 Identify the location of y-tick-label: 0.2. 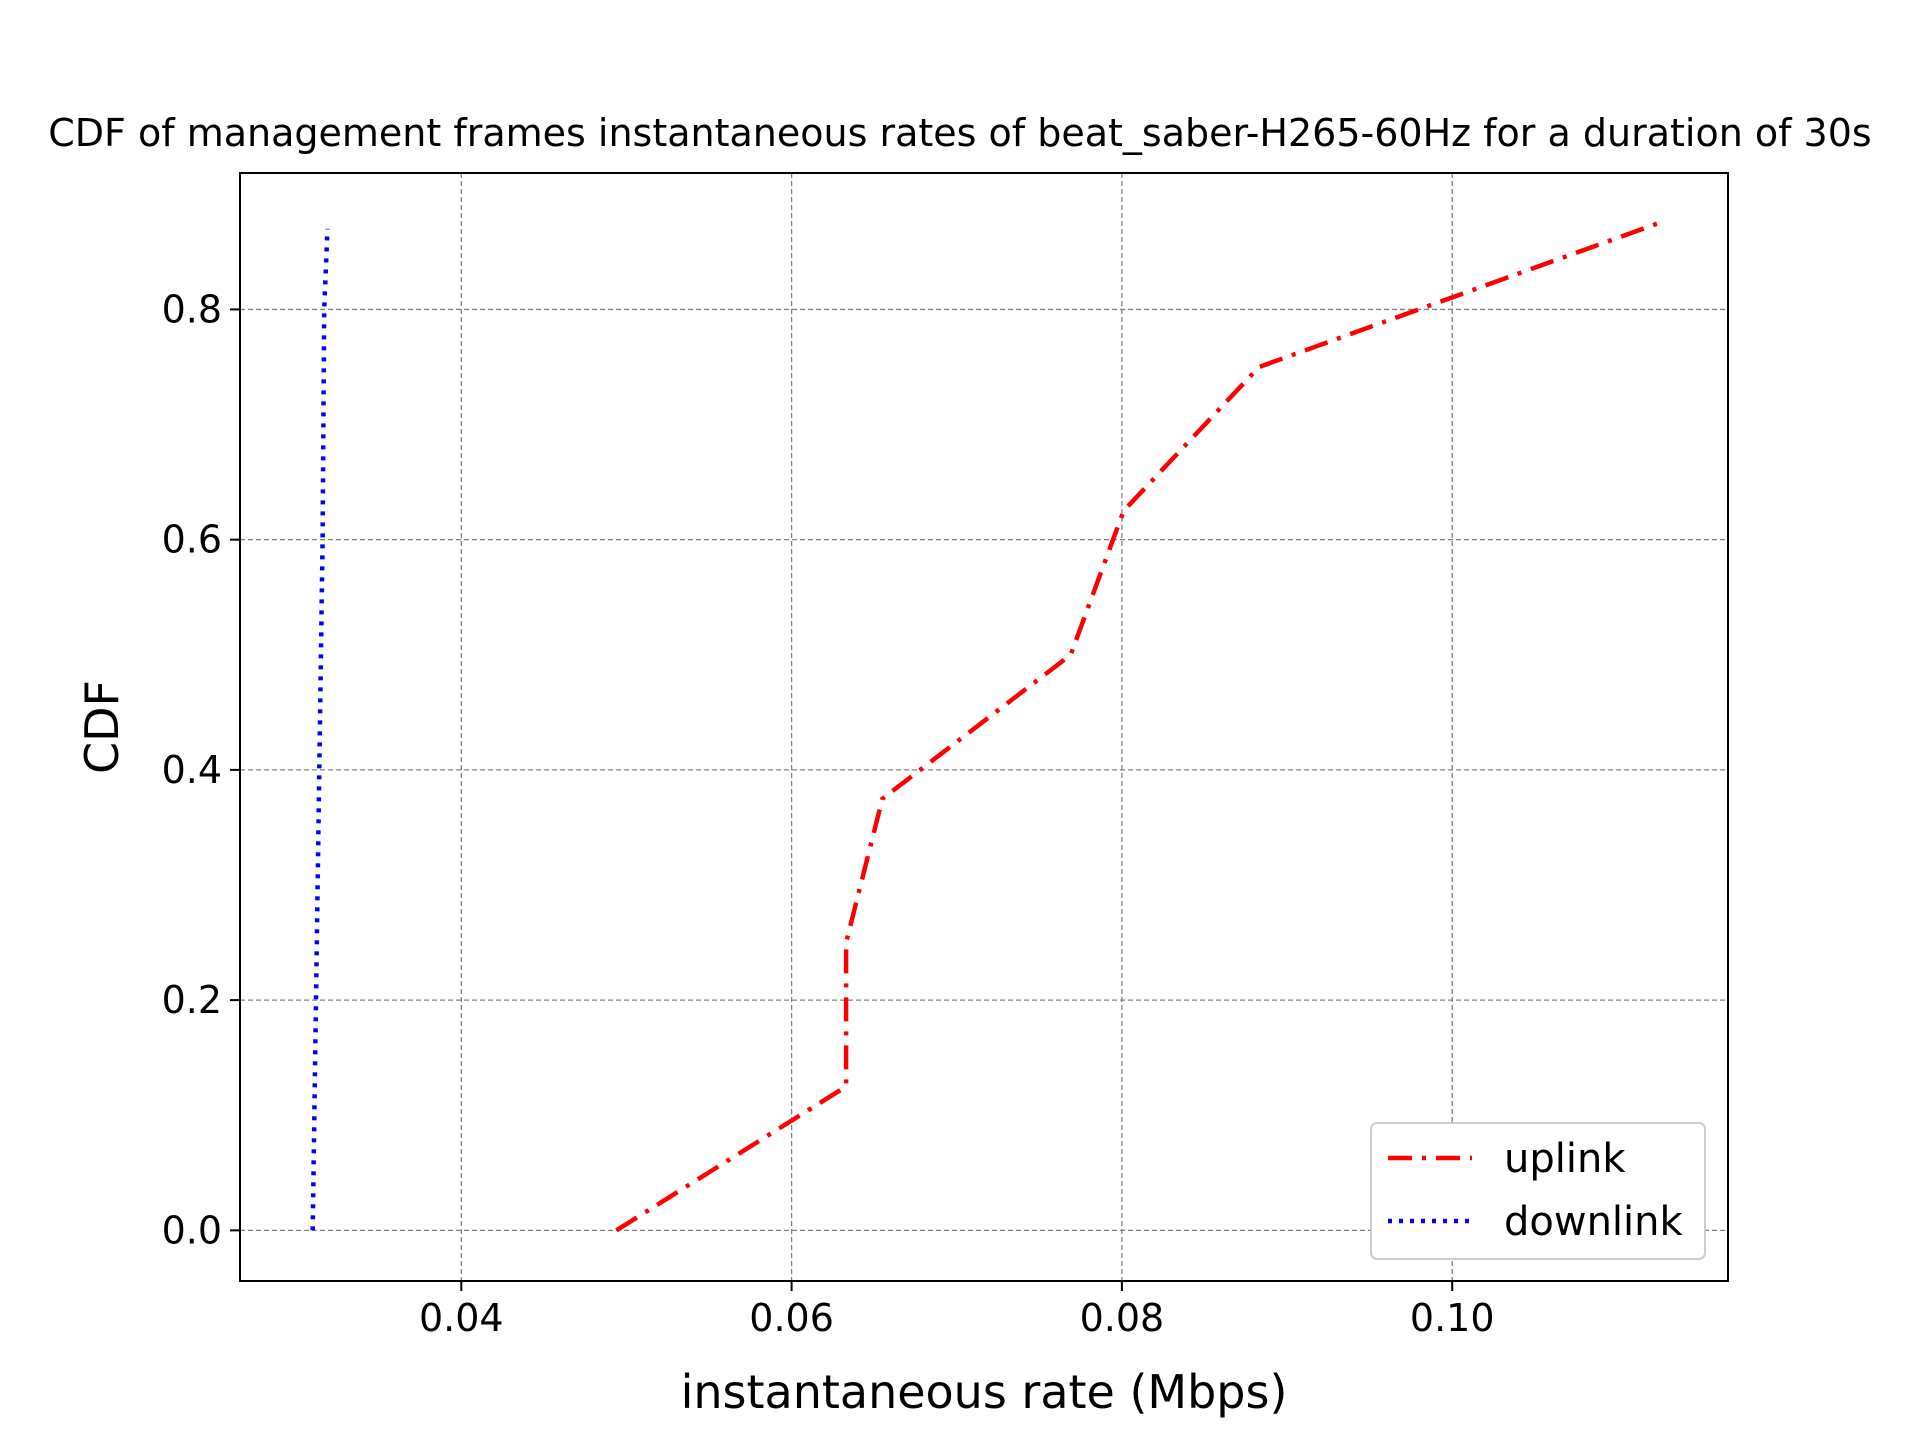
(192, 1000).